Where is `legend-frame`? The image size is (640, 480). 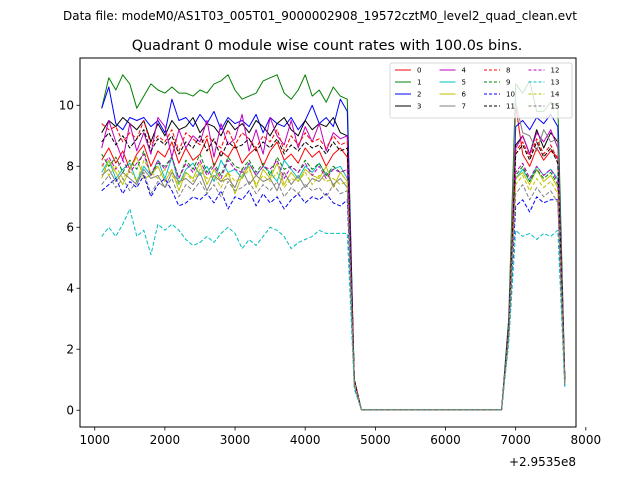 legend-frame is located at coordinates (481, 90).